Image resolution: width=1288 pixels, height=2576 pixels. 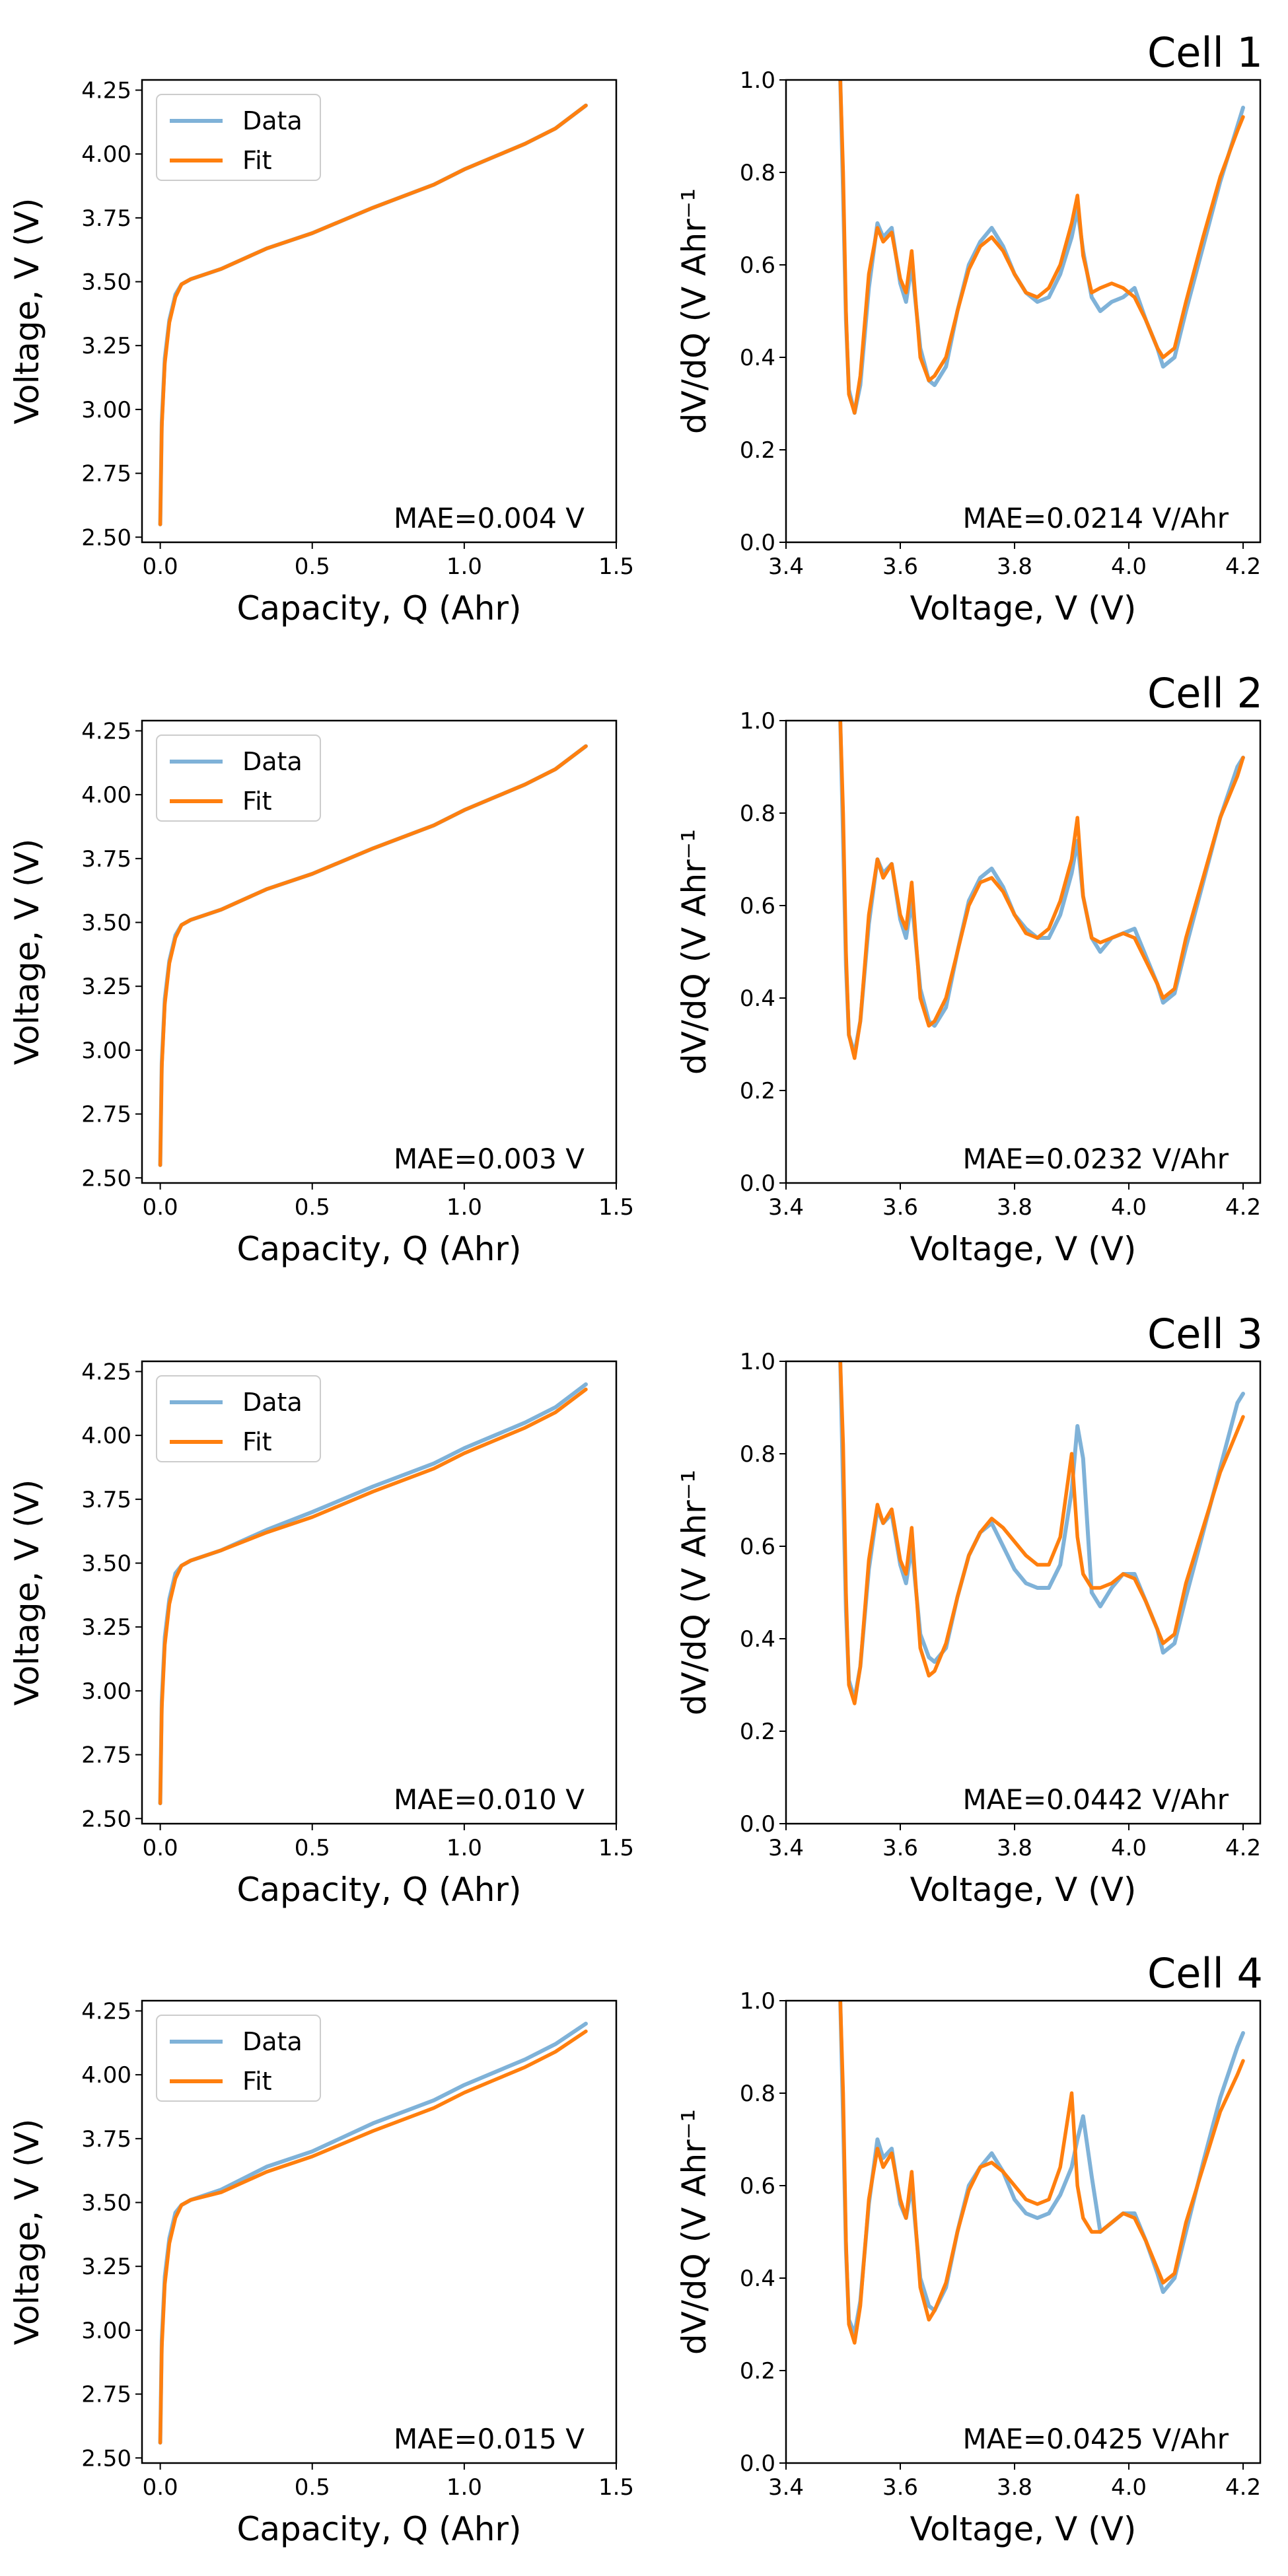 I want to click on mae-annotation: MAE=0.003 V, so click(x=490, y=1159).